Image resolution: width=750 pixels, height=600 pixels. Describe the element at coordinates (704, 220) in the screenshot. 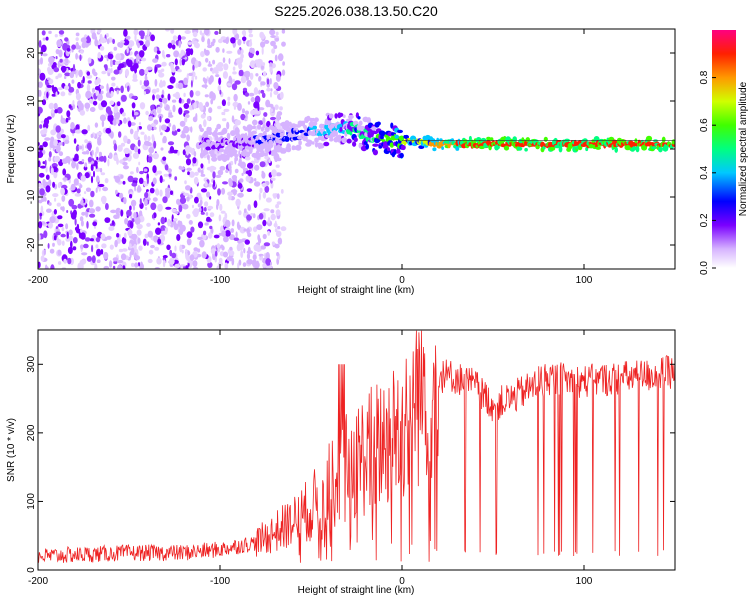

I see `colorbar-tick-label: 0.2` at that location.